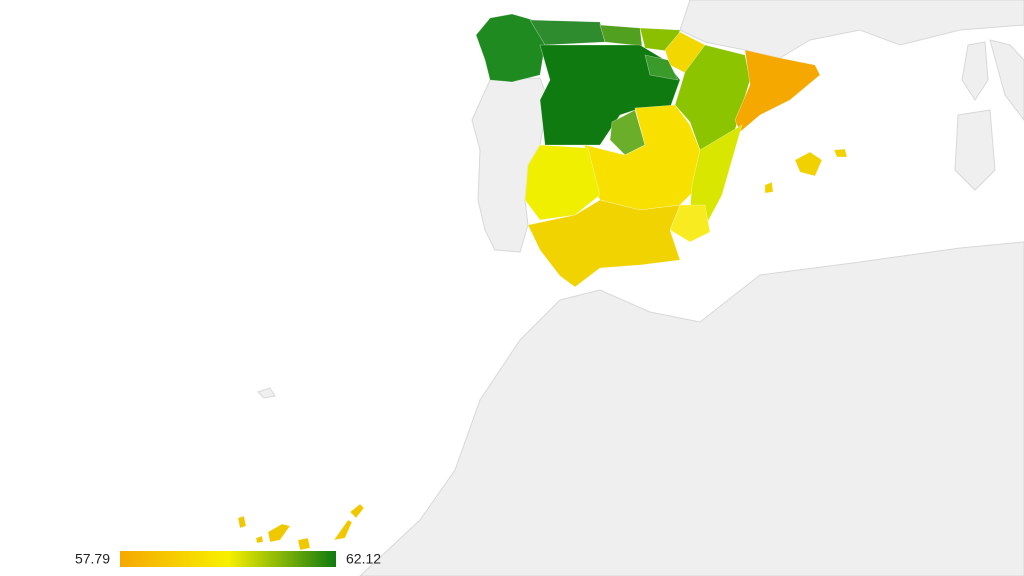 The image size is (1024, 576). Describe the element at coordinates (975, 150) in the screenshot. I see `sardinia` at that location.